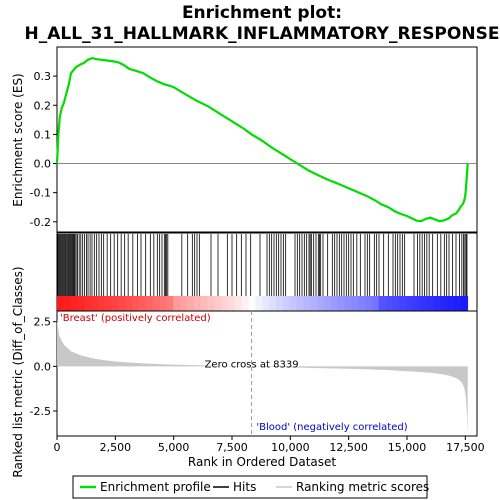 Image resolution: width=500 pixels, height=500 pixels. What do you see at coordinates (262, 34) in the screenshot?
I see `chart-title-line2: H_ALL_31_HALLMARK_INFLAMMATORY_RESPONSE` at bounding box center [262, 34].